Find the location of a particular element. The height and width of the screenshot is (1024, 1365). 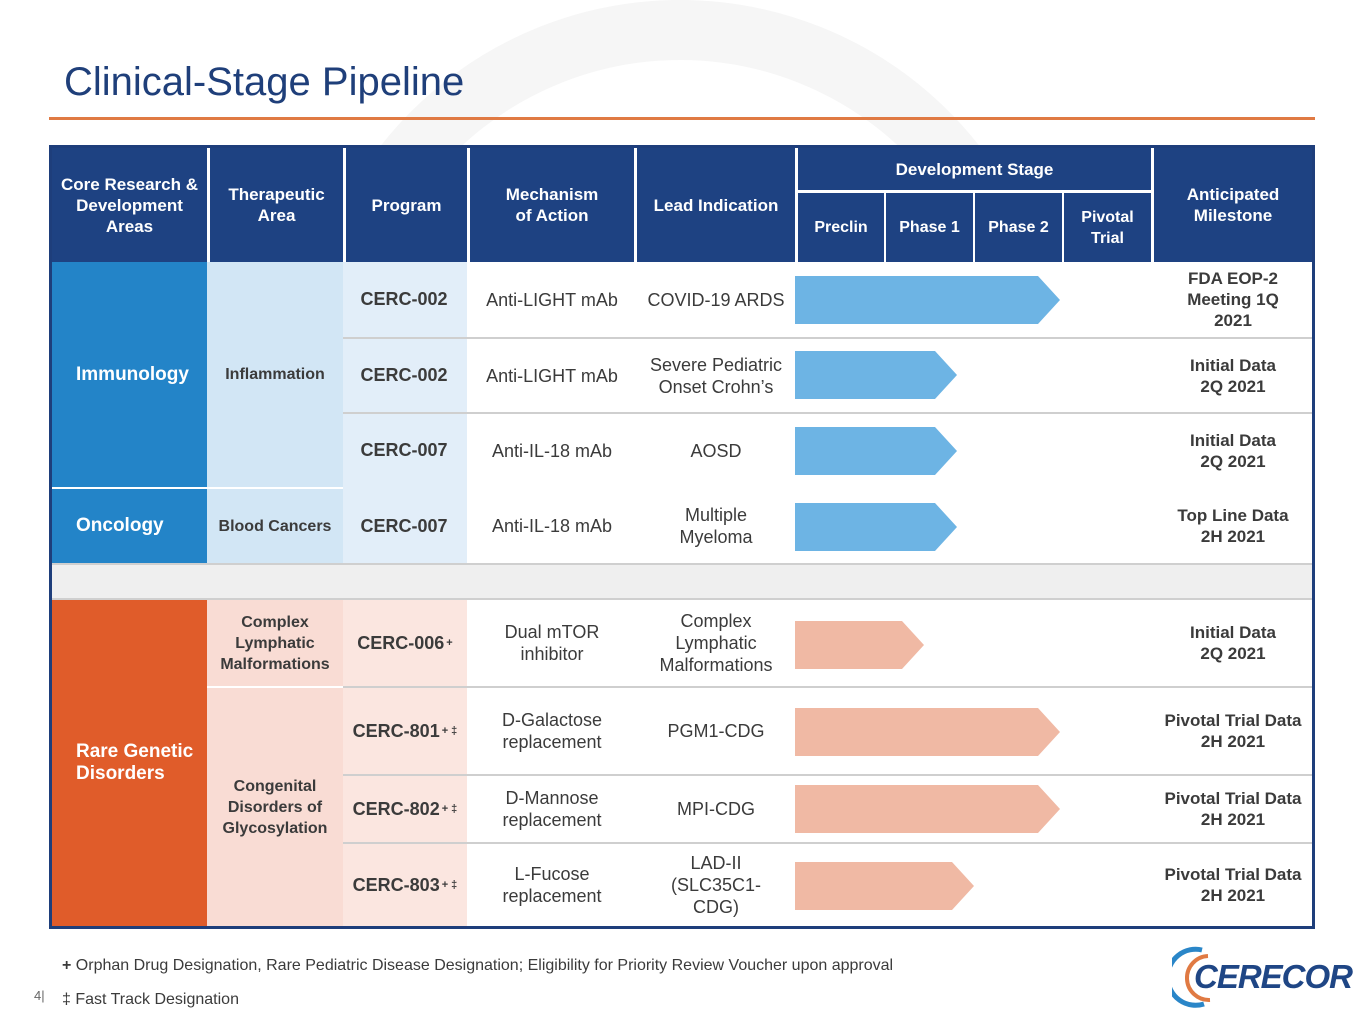

cerecor-logo: CERECOR is located at coordinates (1262, 977).